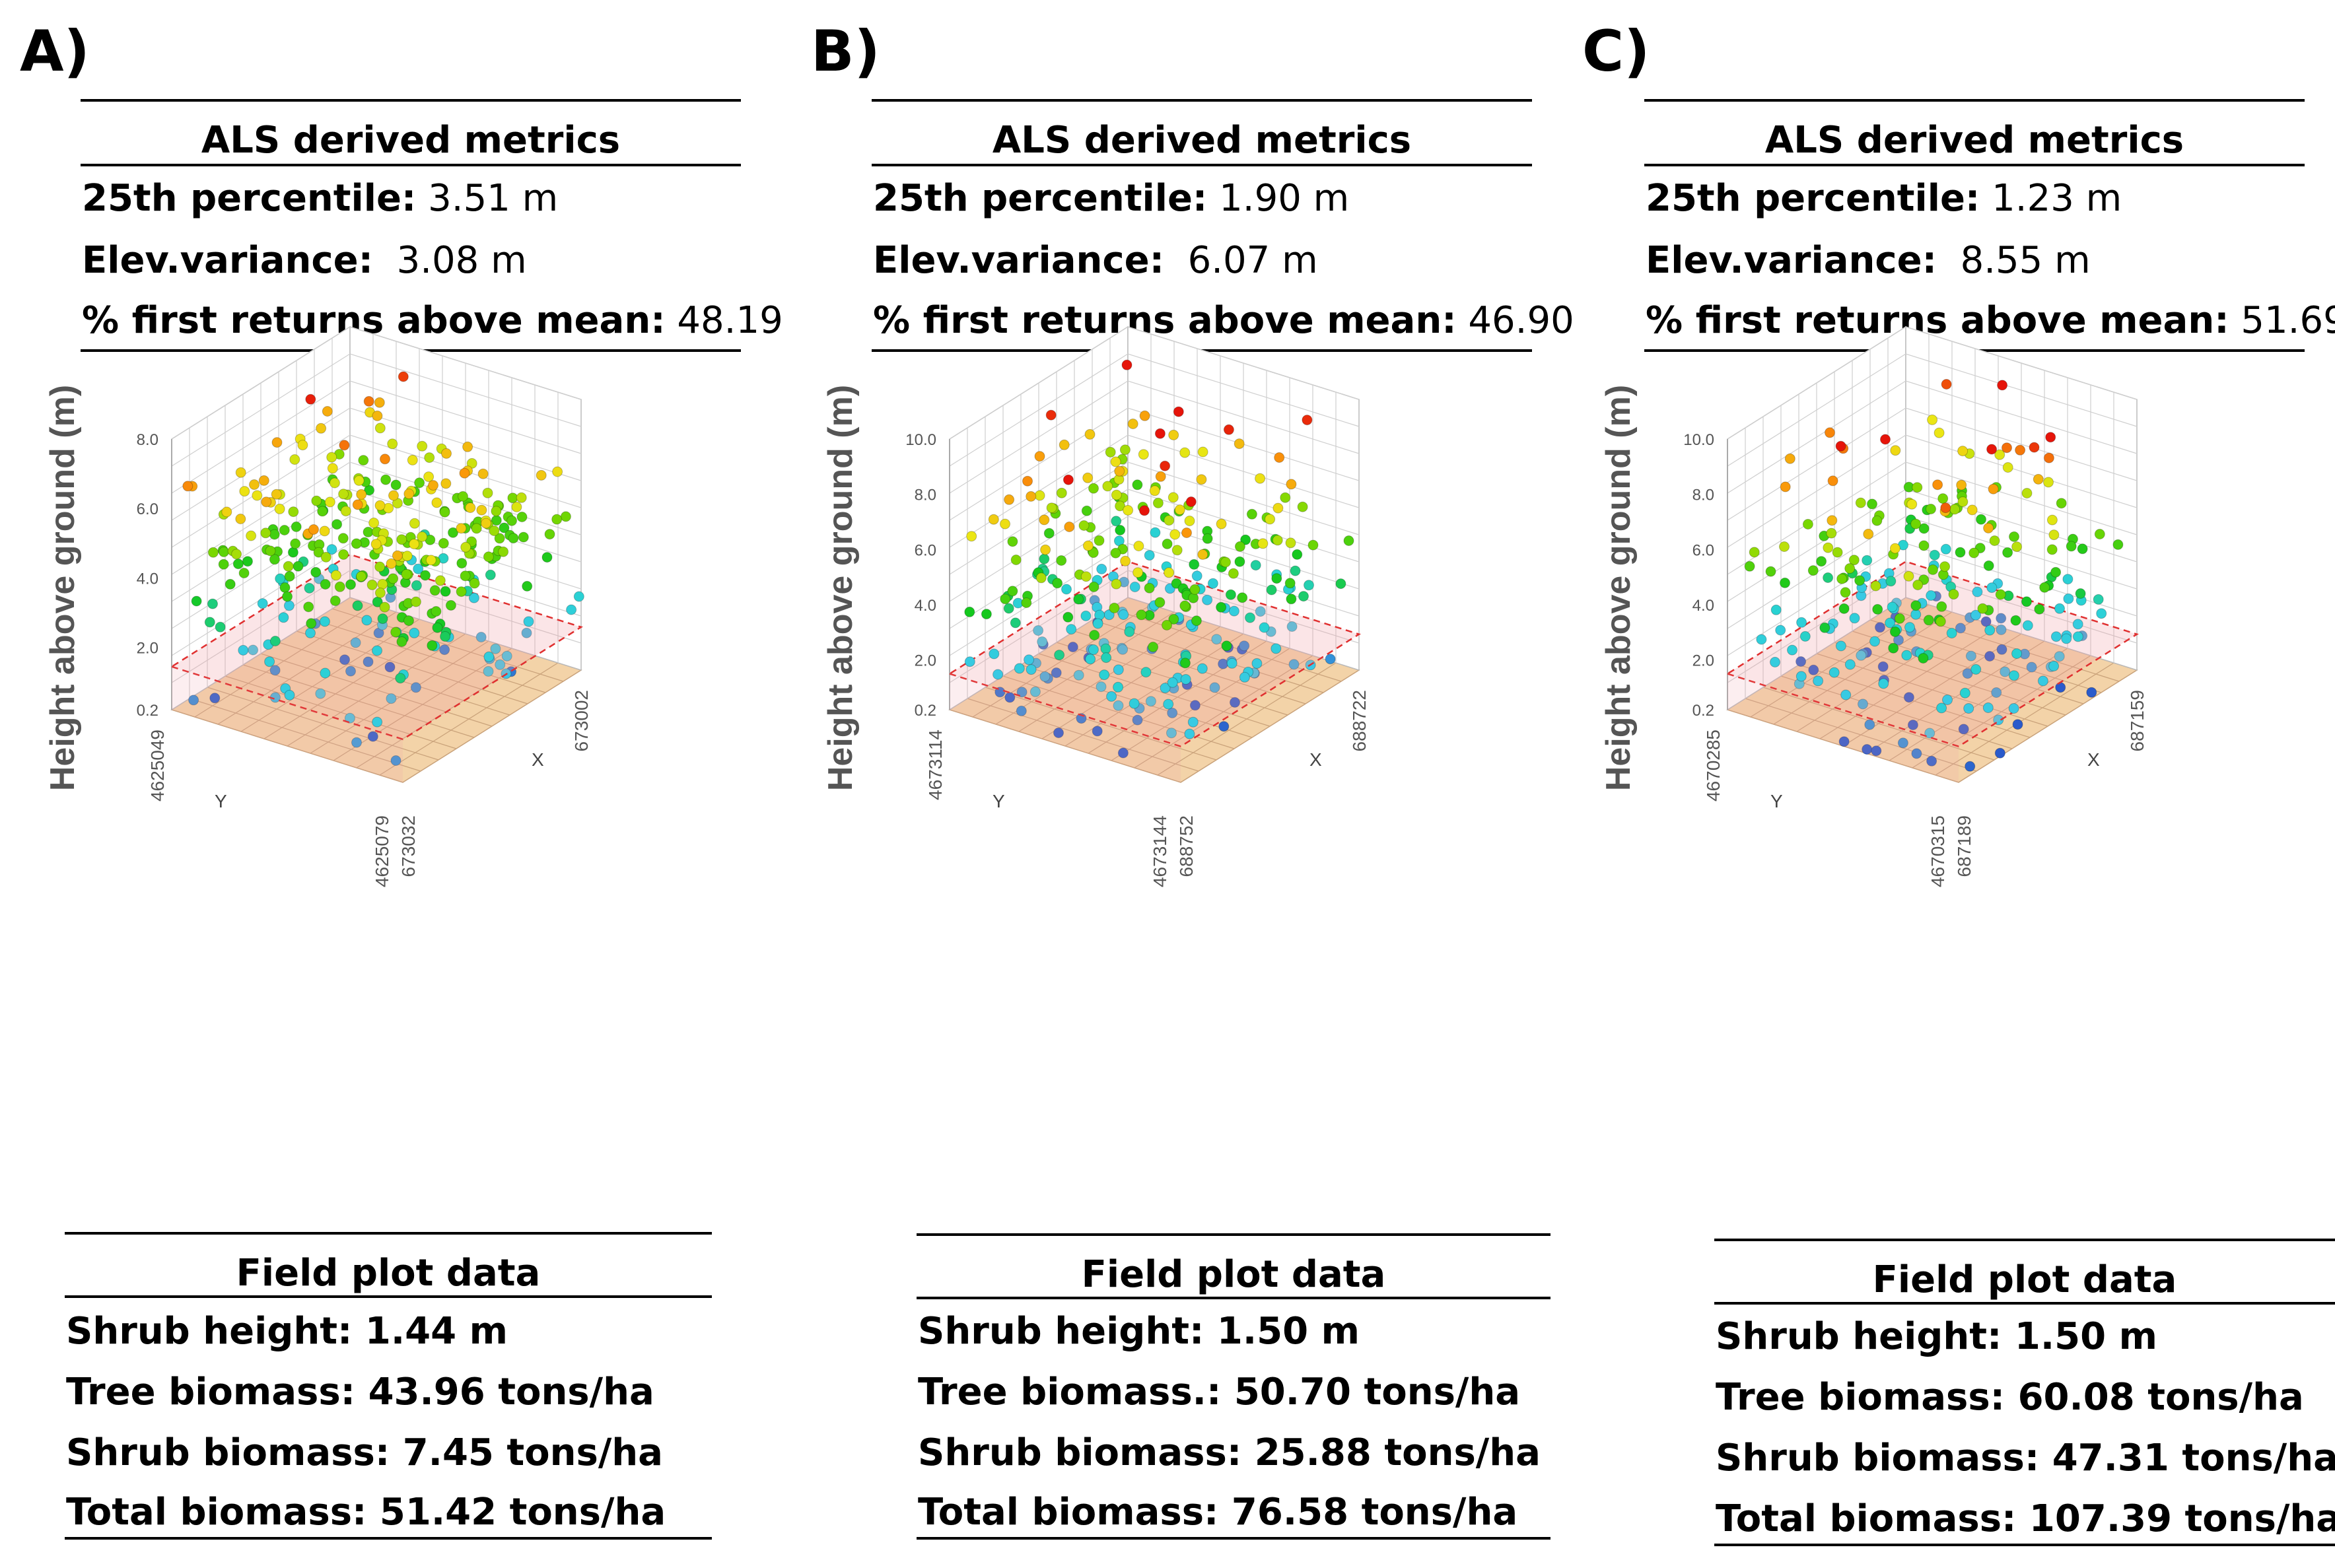 The width and height of the screenshot is (2335, 1568). What do you see at coordinates (1234, 1538) in the screenshot?
I see `bottom-rule` at bounding box center [1234, 1538].